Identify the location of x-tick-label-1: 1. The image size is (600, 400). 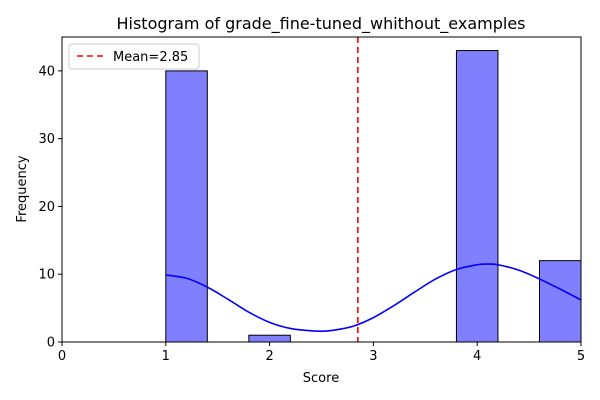
(166, 356).